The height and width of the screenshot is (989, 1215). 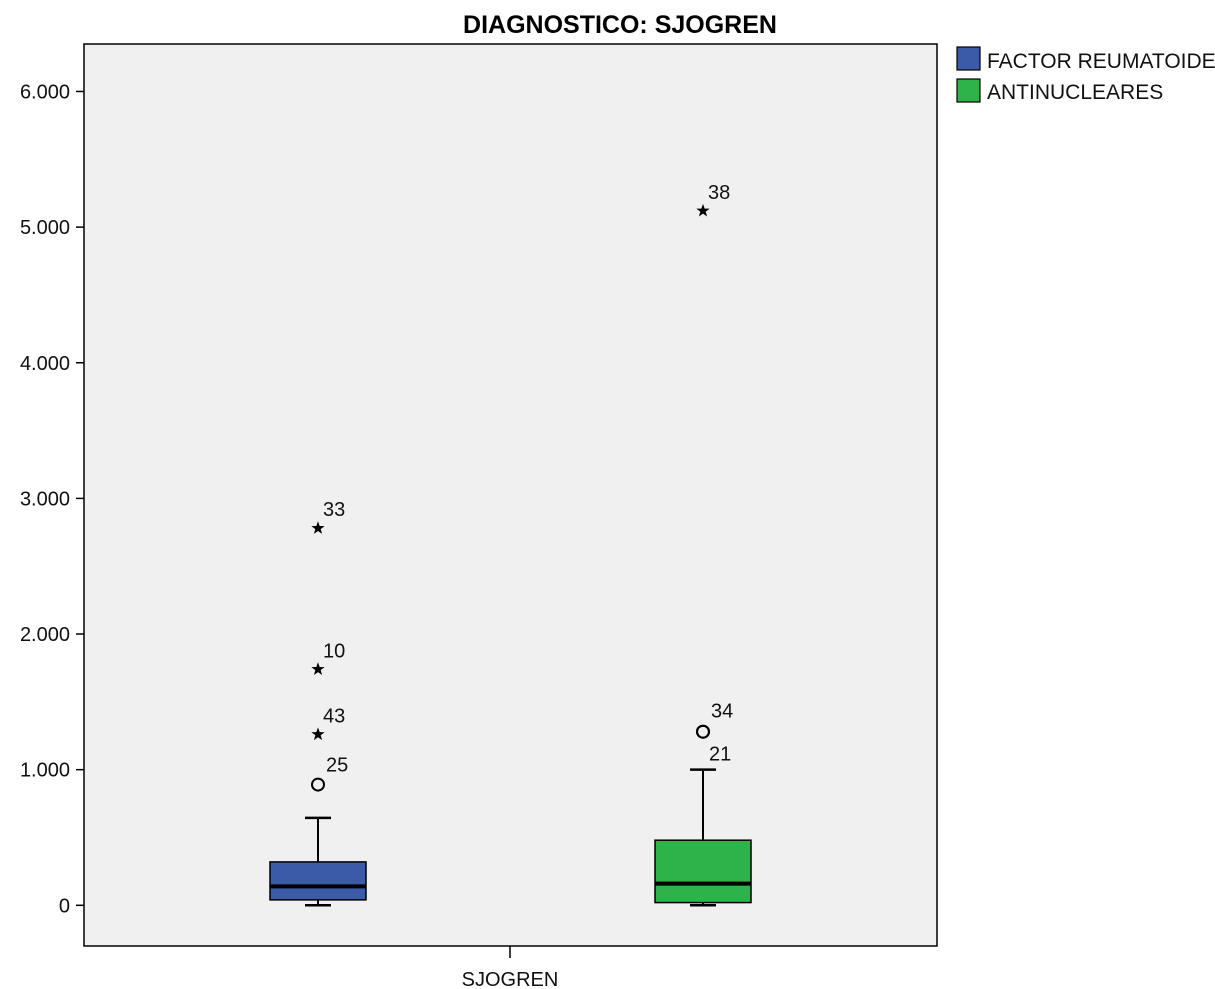 I want to click on x-category-label: SJOGREN, so click(x=510, y=979).